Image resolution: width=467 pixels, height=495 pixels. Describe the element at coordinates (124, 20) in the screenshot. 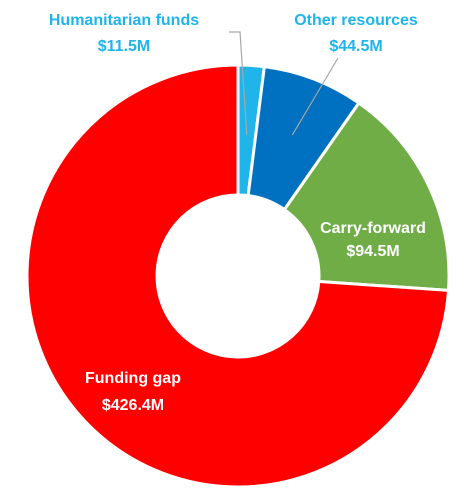

I see `label-humanitarian-funds-name: Humanitarian funds` at that location.